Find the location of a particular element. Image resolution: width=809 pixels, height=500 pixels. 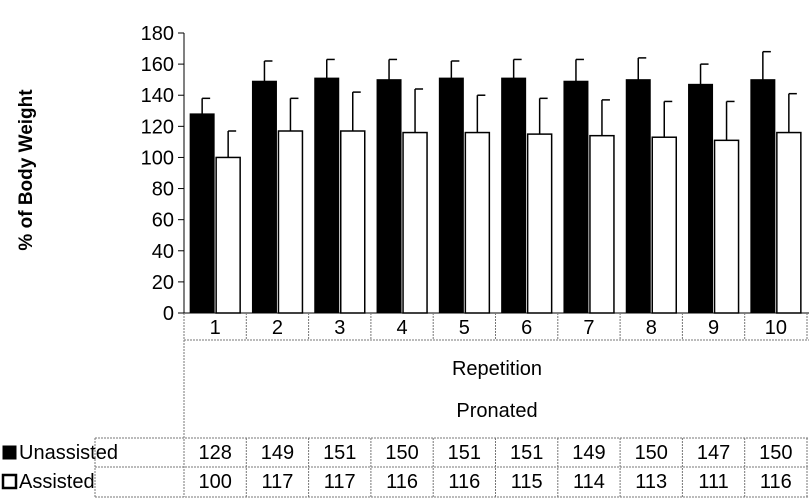

table-cell: 111 is located at coordinates (713, 482).